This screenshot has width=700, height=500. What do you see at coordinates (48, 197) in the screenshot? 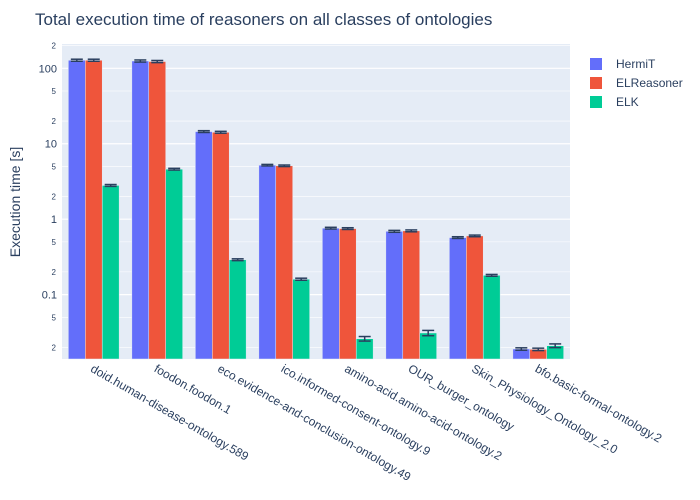
I see `y-axis: 2 5 2 5 2 5 2 5 2 0.1 1 10 100` at bounding box center [48, 197].